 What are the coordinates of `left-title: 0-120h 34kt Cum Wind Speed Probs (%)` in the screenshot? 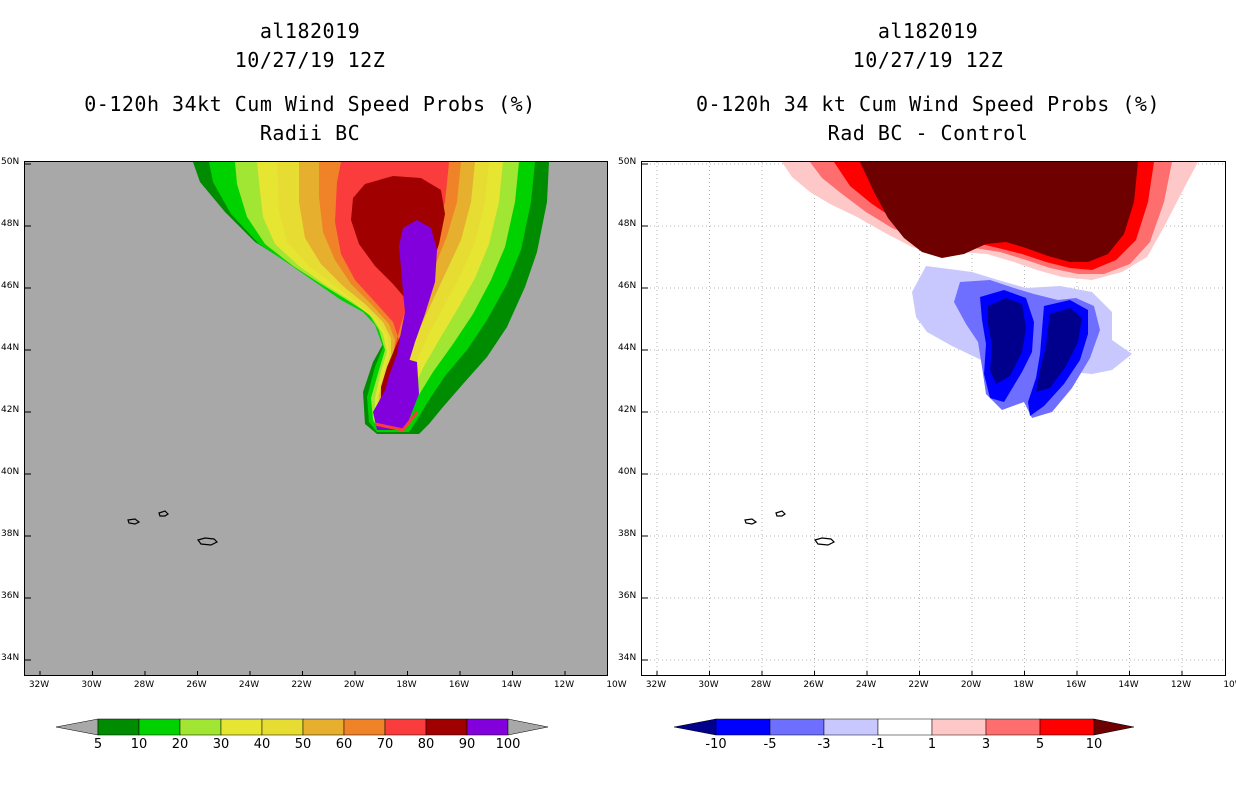 It's located at (310, 104).